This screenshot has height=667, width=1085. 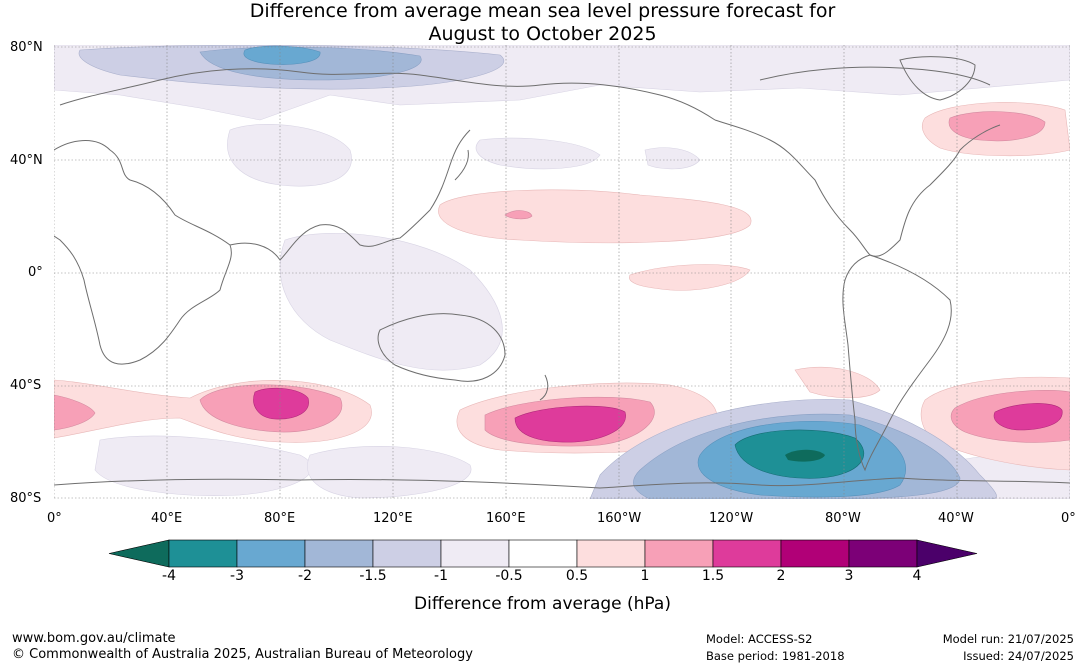 I want to click on footer-url: www.bom.gov.au/climate, so click(x=94, y=638).